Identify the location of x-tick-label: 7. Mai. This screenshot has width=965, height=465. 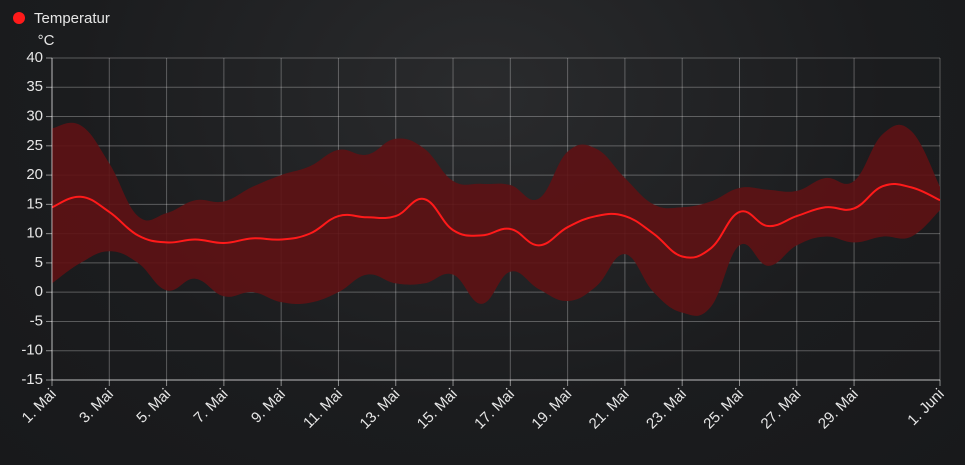
(211, 406).